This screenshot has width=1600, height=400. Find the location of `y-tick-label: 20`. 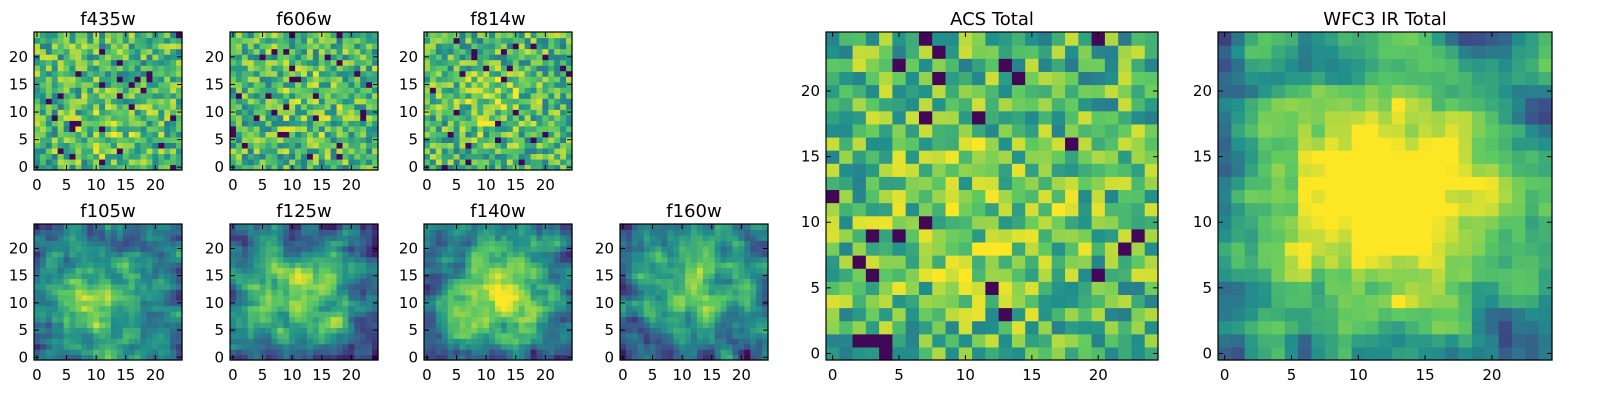

y-tick-label: 20 is located at coordinates (408, 248).